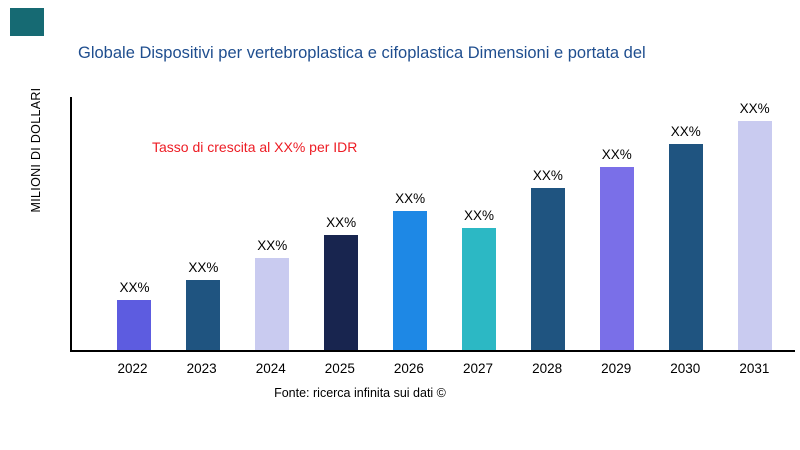 The image size is (800, 450). What do you see at coordinates (410, 280) in the screenshot?
I see `bar-2026` at bounding box center [410, 280].